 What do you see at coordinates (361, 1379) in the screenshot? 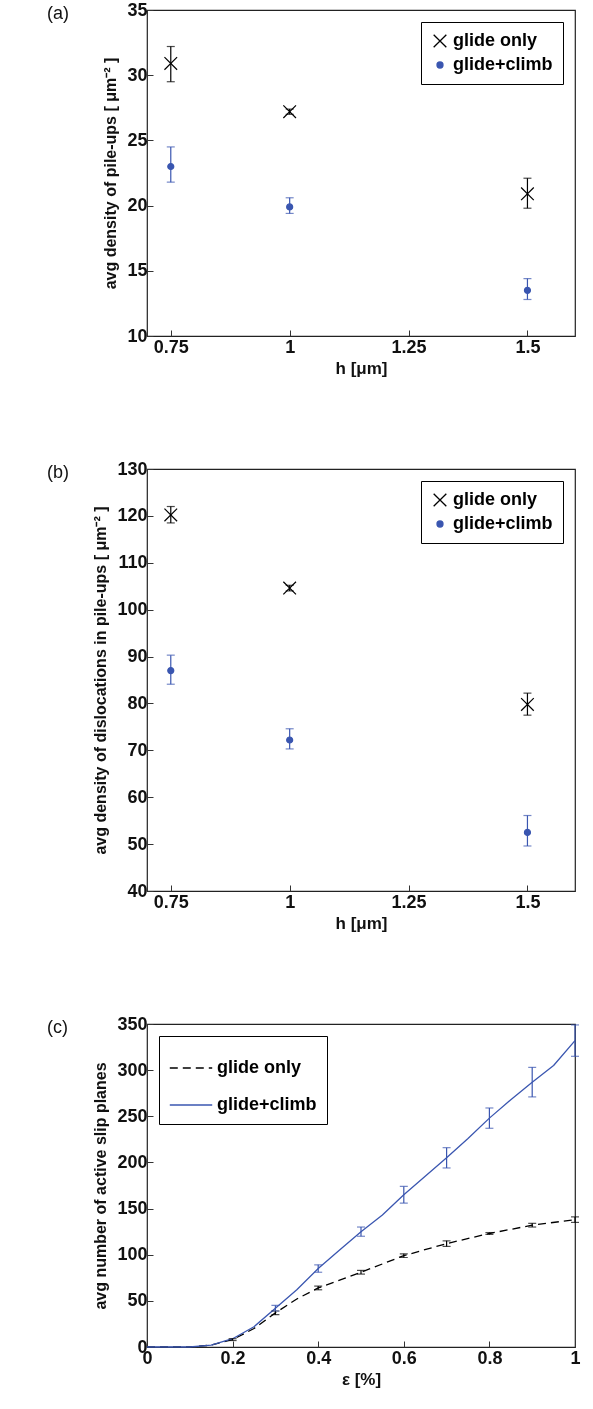
I see `x-axis-title: ε [%]` at bounding box center [361, 1379].